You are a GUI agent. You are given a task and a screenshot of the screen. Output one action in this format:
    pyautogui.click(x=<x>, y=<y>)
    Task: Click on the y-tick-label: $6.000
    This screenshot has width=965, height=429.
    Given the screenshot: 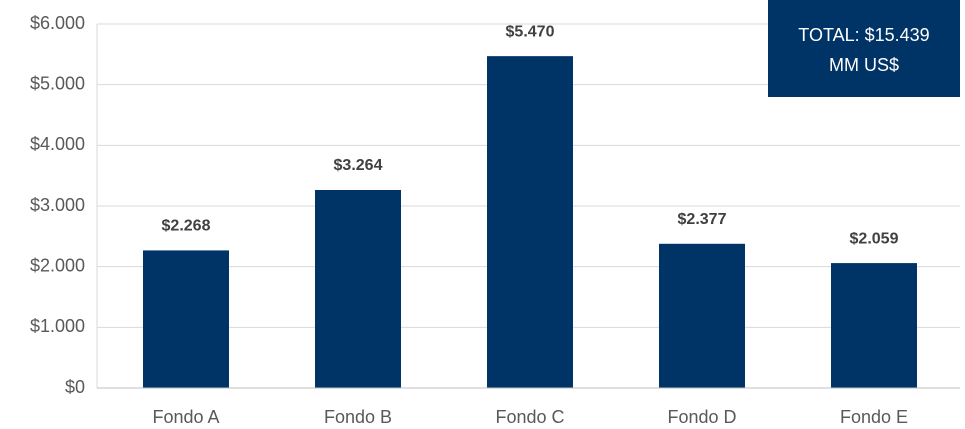 What is the action you would take?
    pyautogui.click(x=57, y=23)
    